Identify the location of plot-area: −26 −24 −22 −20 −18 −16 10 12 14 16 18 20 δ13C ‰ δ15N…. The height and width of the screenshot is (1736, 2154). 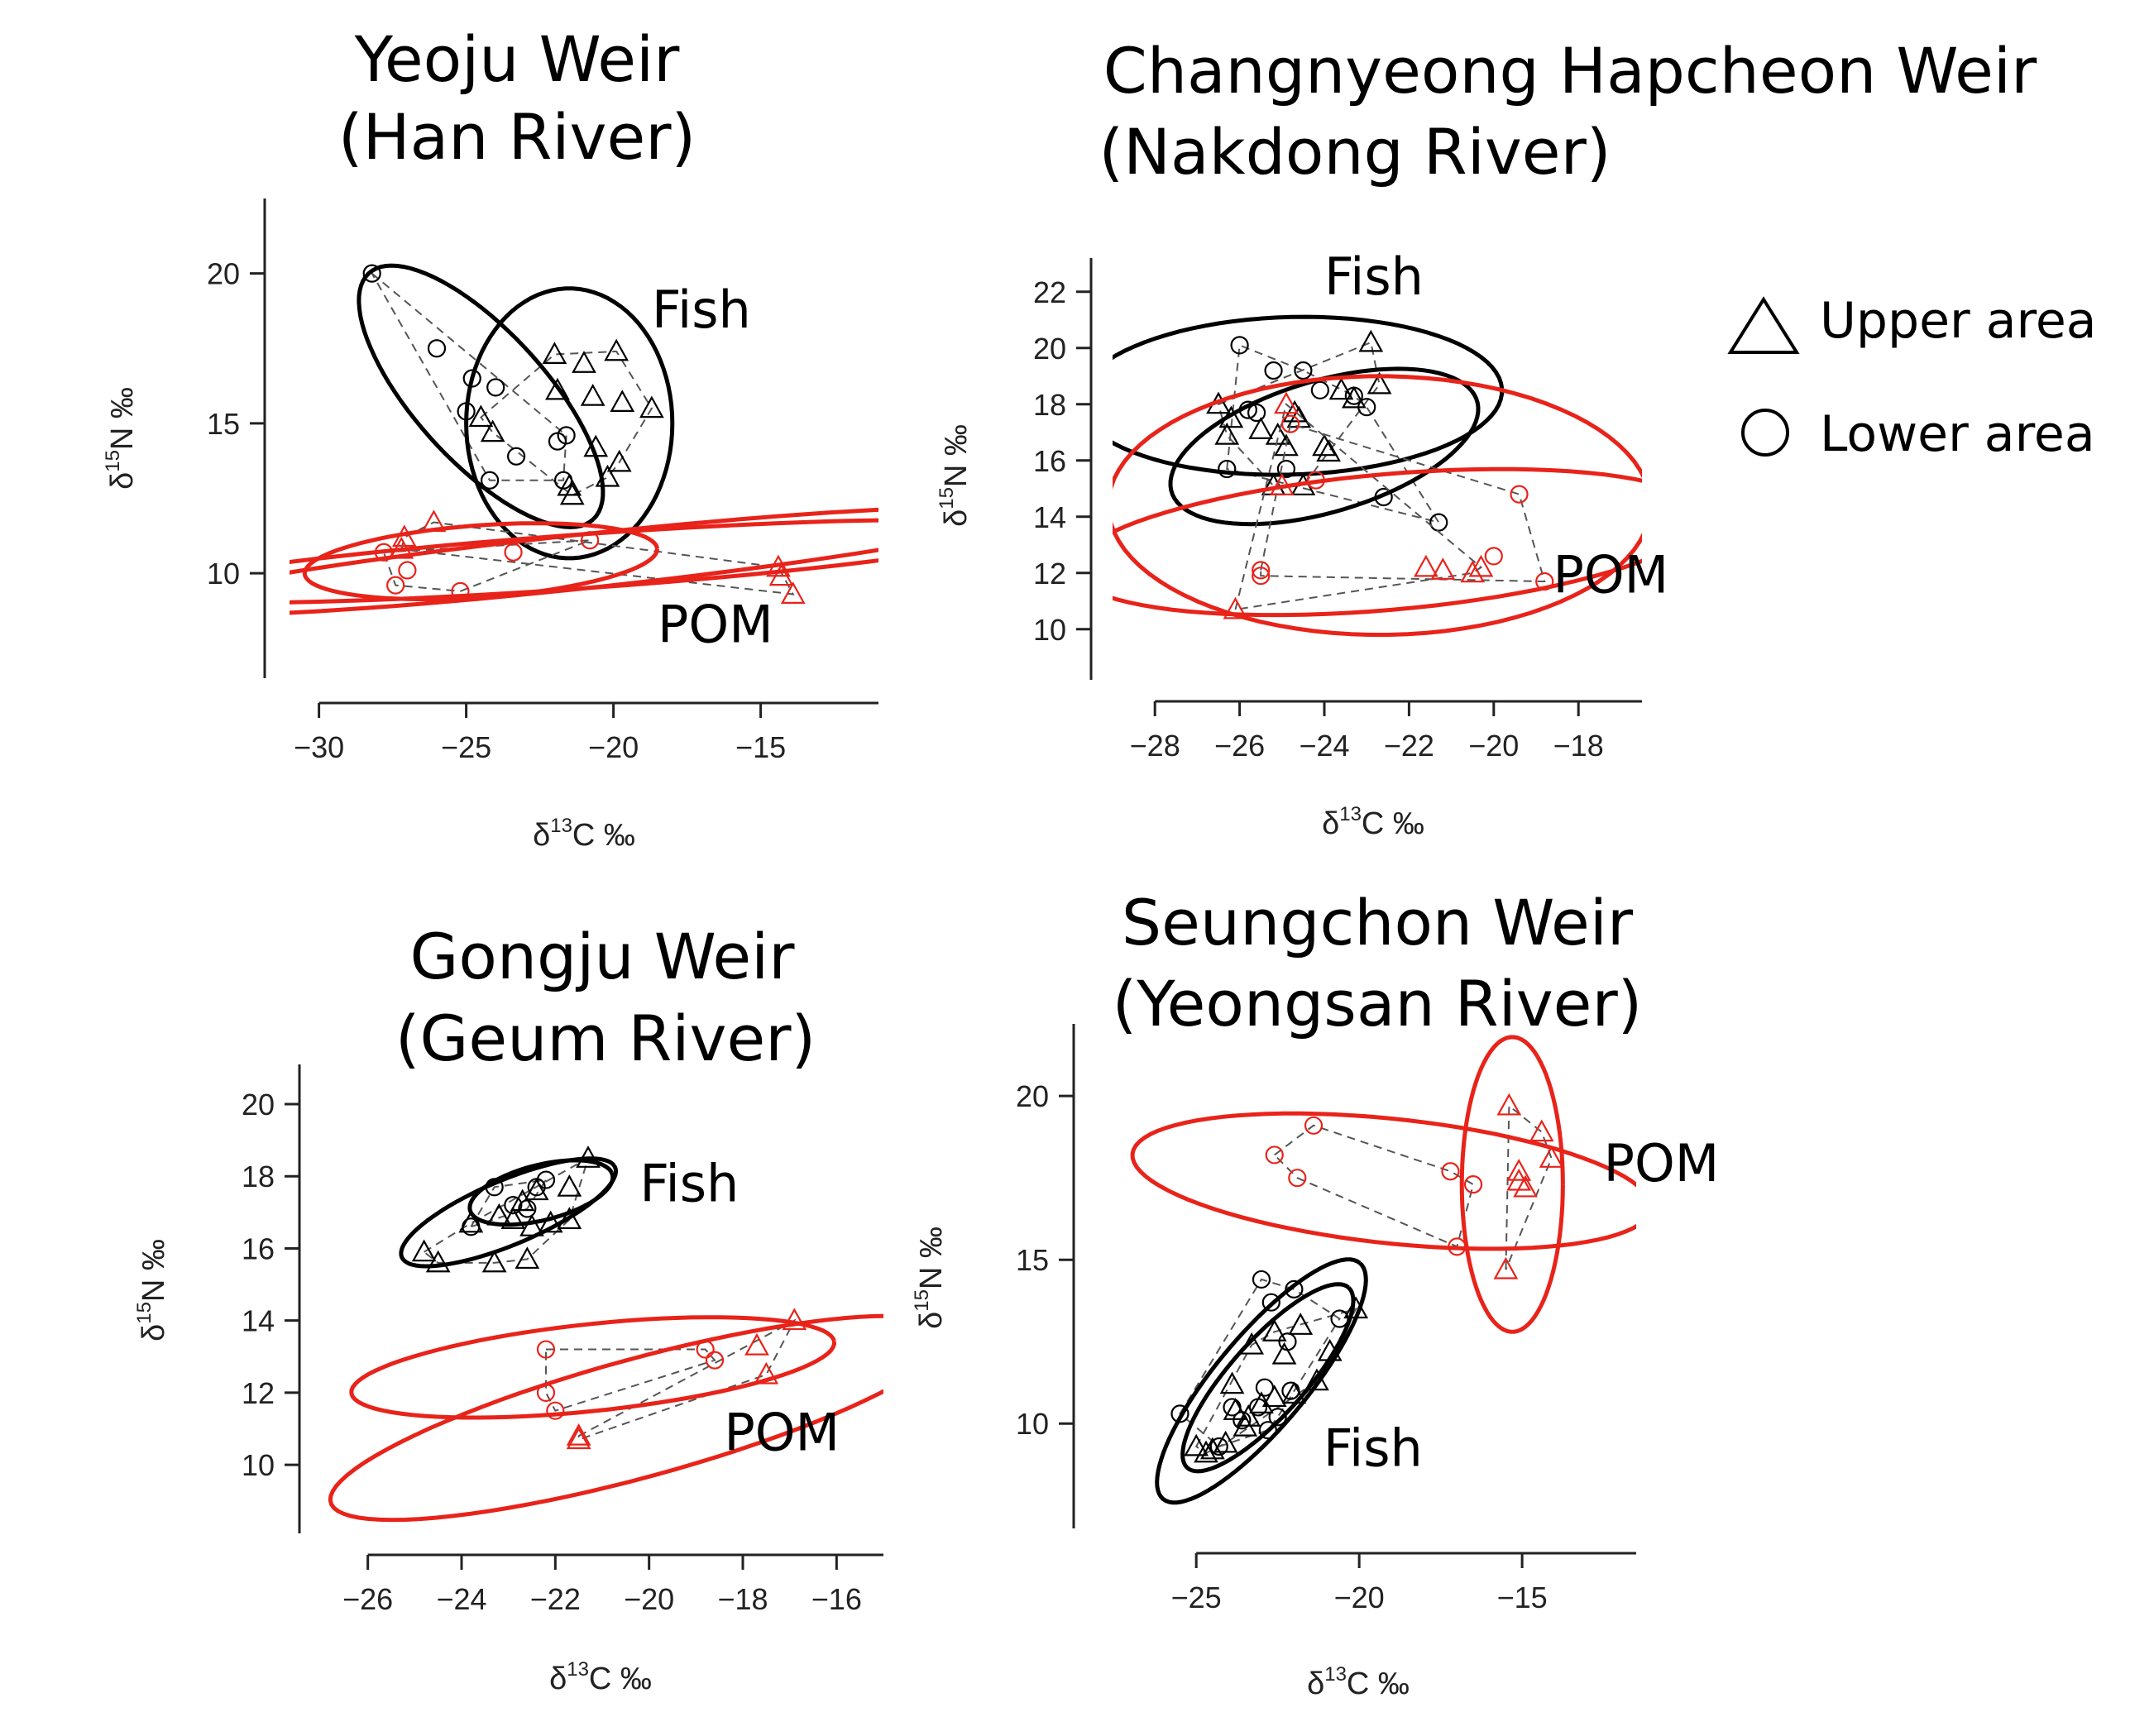
(508, 1380).